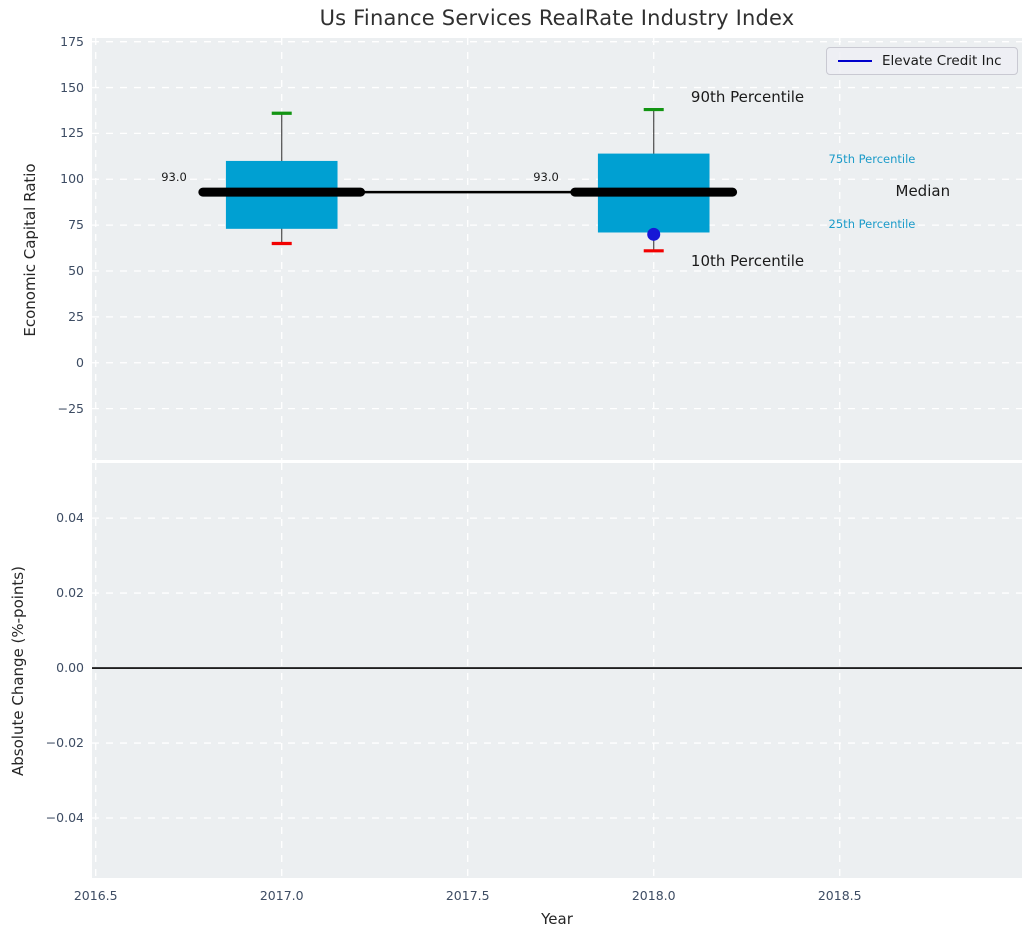 The height and width of the screenshot is (942, 1034). Describe the element at coordinates (72, 87) in the screenshot. I see `y-tick-label: 150` at that location.